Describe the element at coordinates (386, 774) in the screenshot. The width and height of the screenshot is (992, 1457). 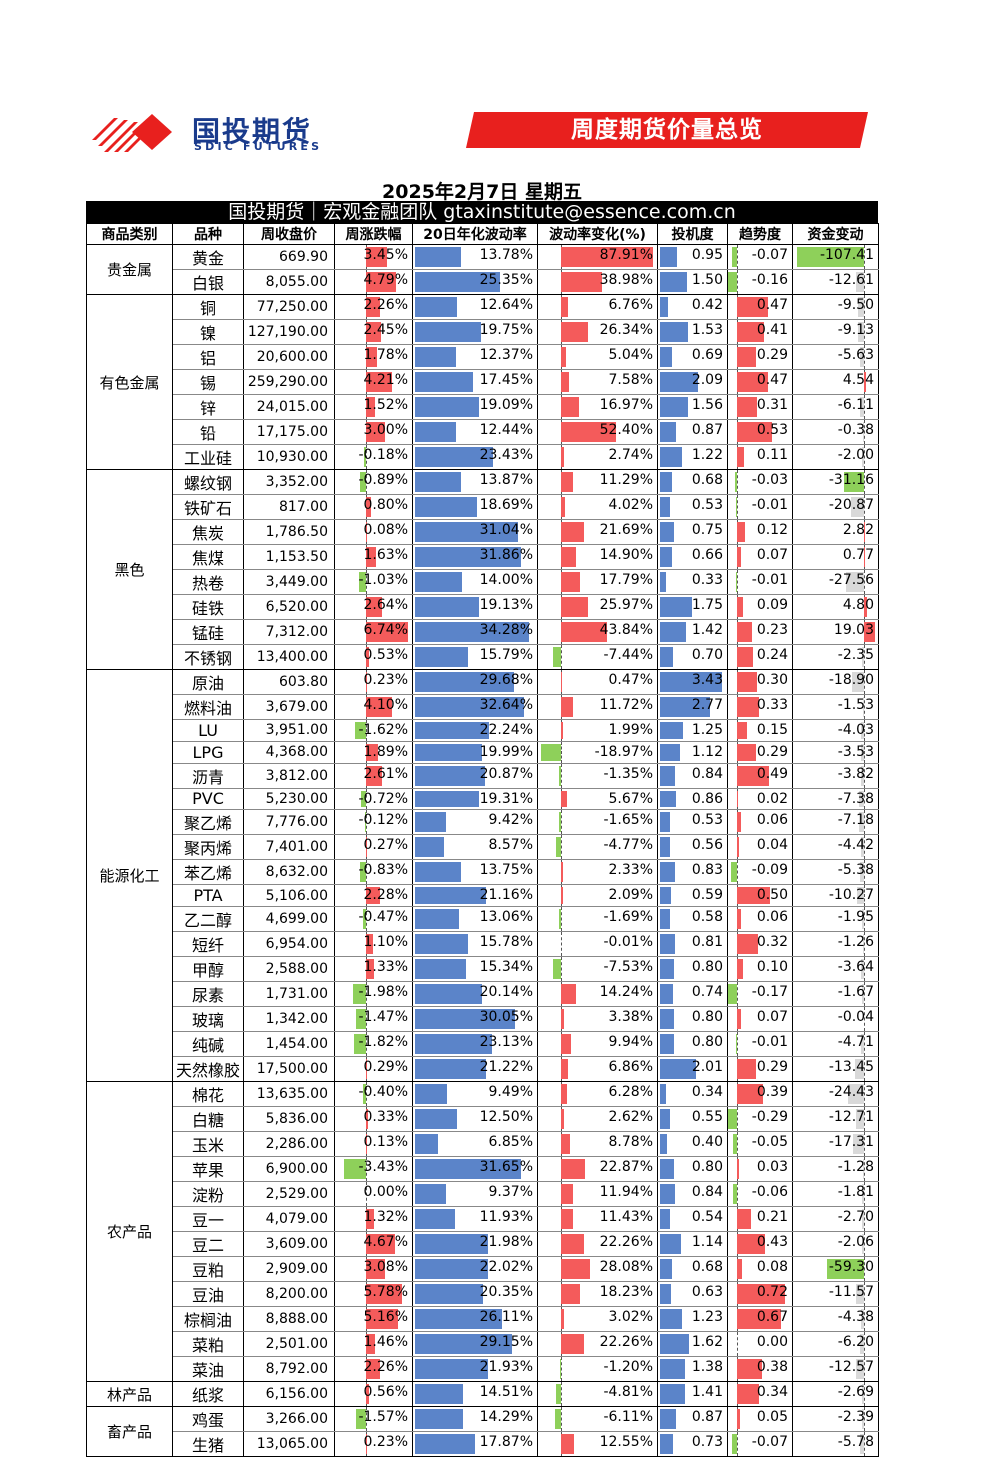
I see `bar-value: 2.61%` at that location.